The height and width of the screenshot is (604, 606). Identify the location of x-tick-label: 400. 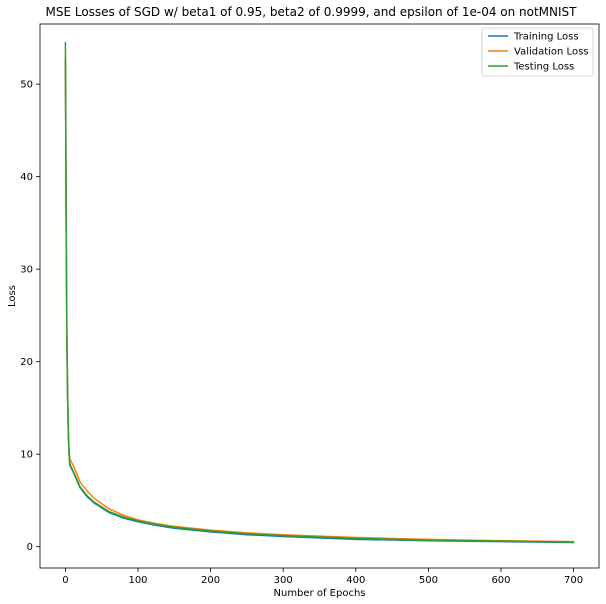
(355, 580).